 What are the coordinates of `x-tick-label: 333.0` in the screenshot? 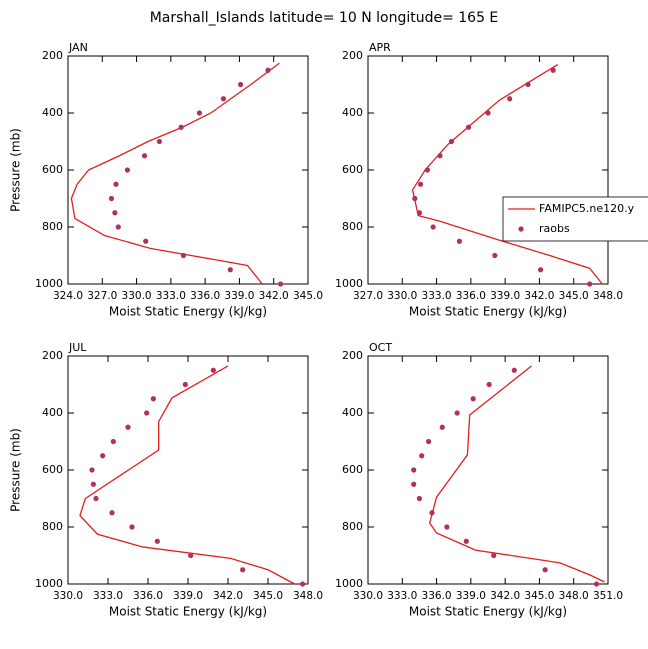 It's located at (437, 296).